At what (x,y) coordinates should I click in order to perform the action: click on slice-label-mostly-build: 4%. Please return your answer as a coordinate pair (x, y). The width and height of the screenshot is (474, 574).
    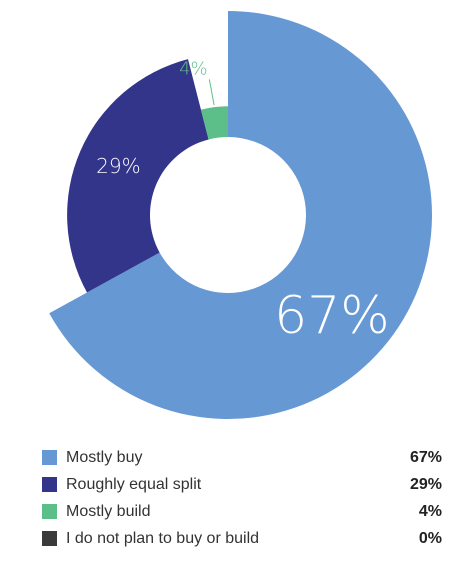
    Looking at the image, I should click on (193, 68).